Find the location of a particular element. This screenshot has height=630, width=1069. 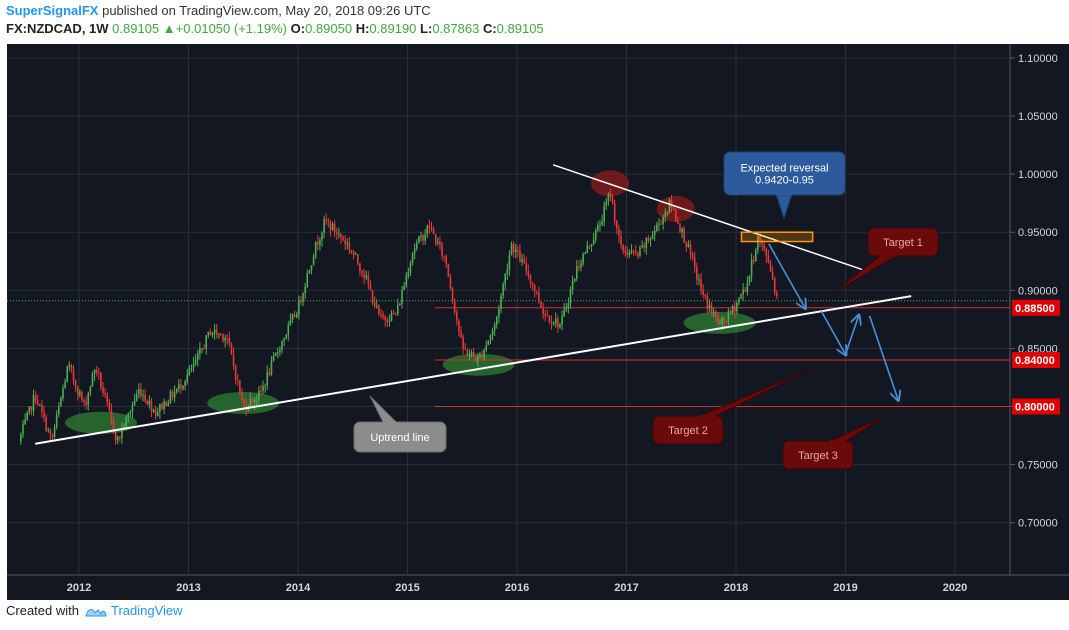

tradingview-logo-icon is located at coordinates (96, 613).